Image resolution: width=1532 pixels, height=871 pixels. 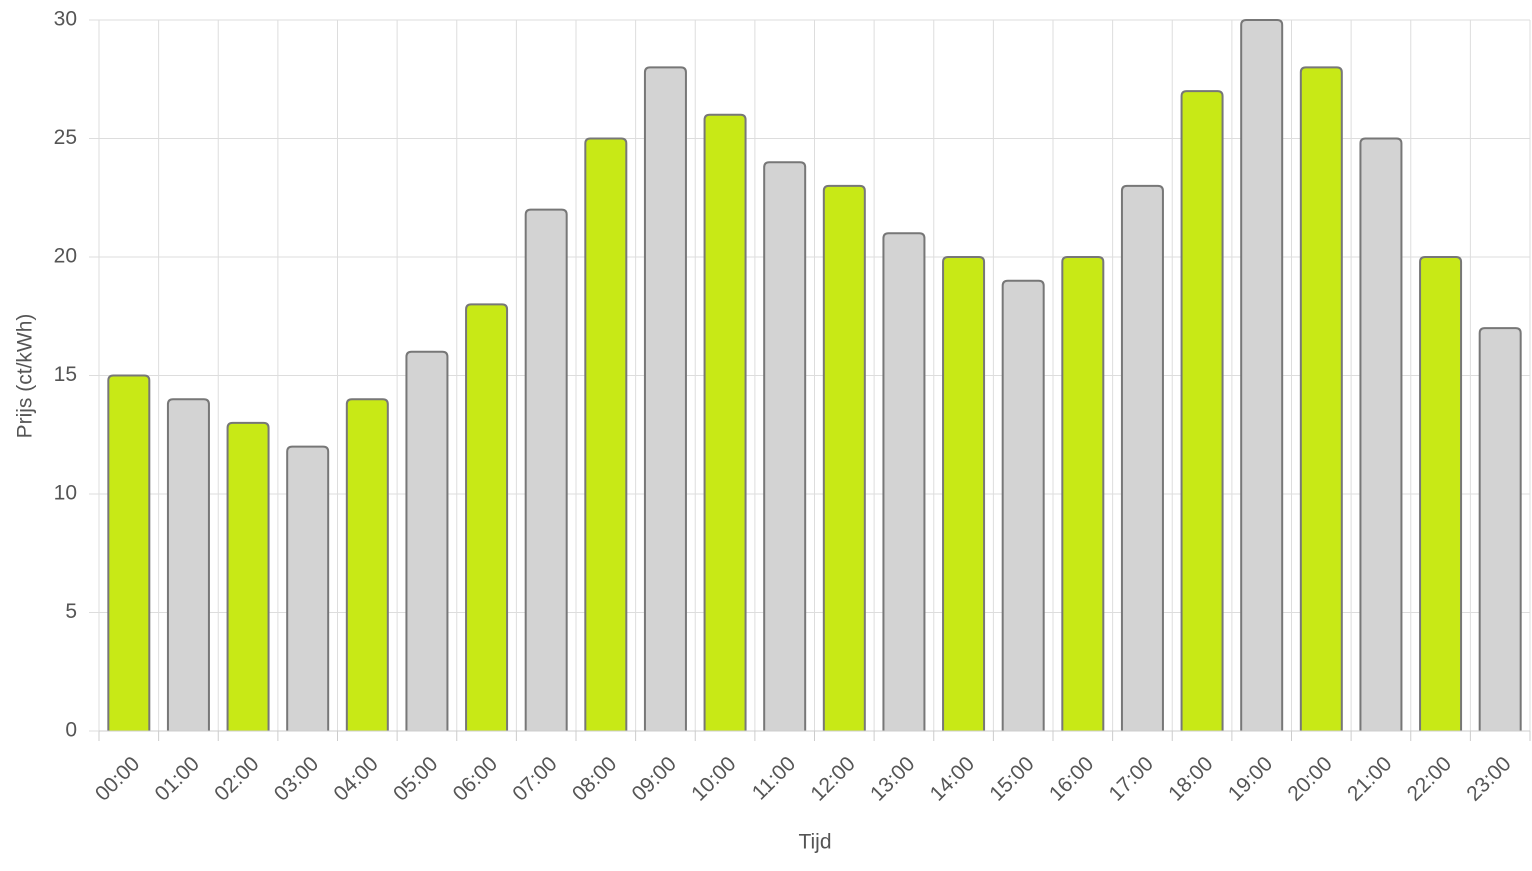 What do you see at coordinates (415, 778) in the screenshot?
I see `x-tick-label: 05:00` at bounding box center [415, 778].